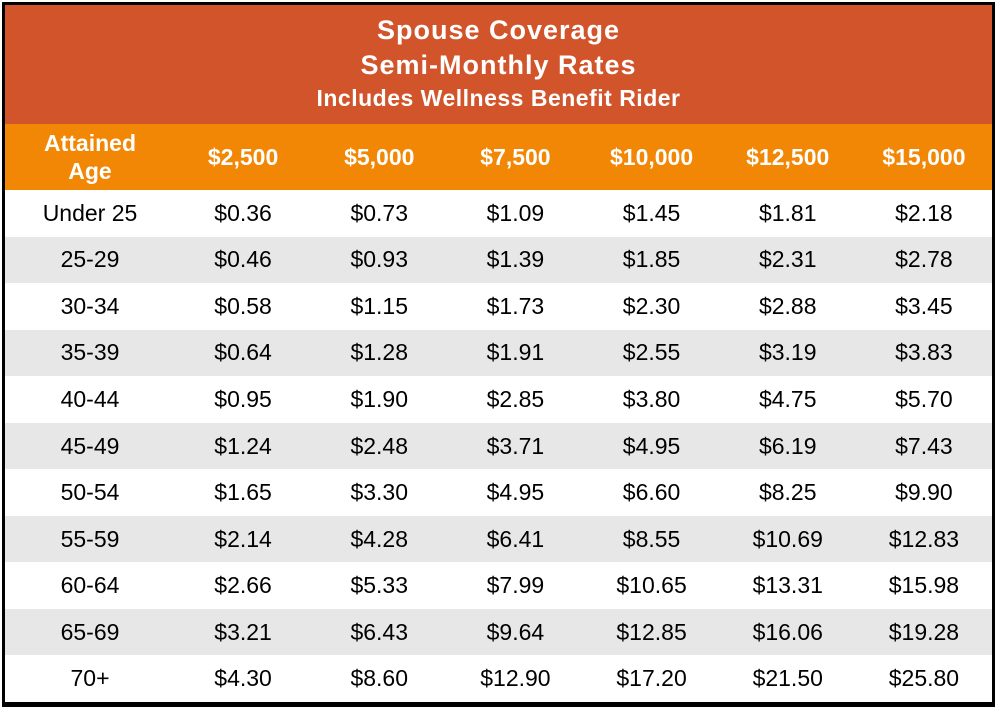  Describe the element at coordinates (924, 538) in the screenshot. I see `rate-cell: $12.83` at that location.